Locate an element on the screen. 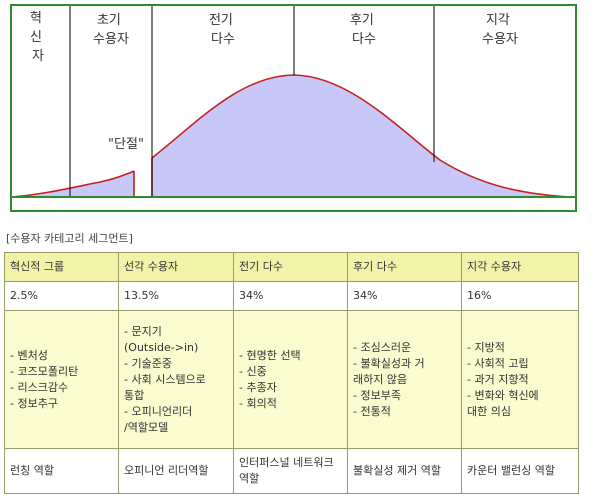 This screenshot has height=497, width=595. role-cell: 오피니언 리더역할 is located at coordinates (176, 471).